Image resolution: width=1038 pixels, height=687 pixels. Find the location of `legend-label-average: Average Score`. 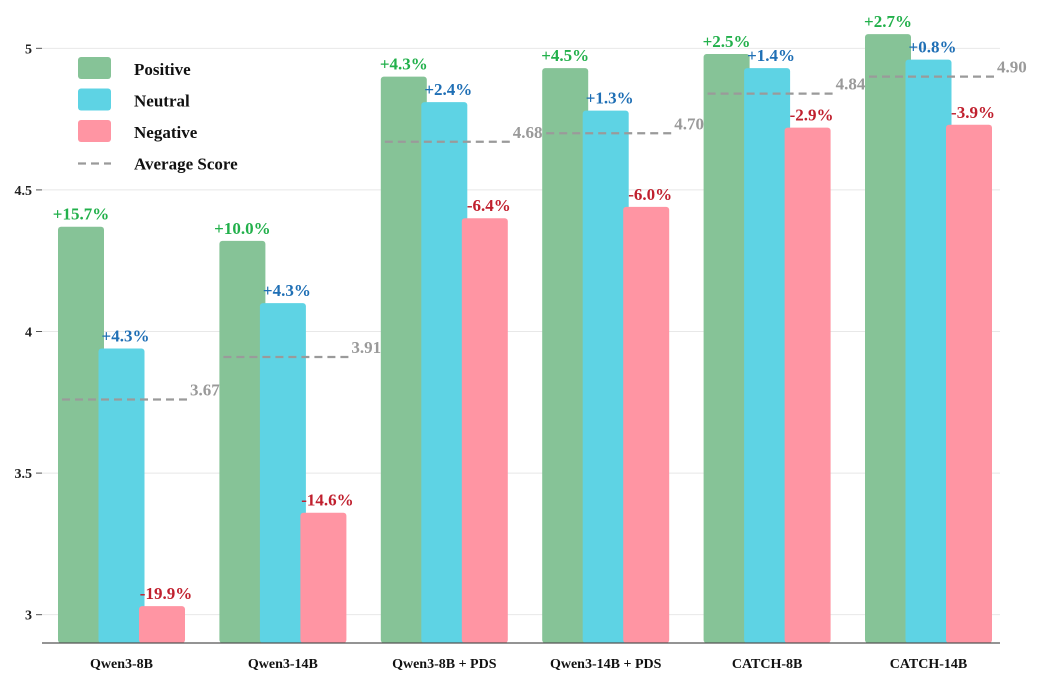

legend-label-average: Average Score is located at coordinates (186, 164).